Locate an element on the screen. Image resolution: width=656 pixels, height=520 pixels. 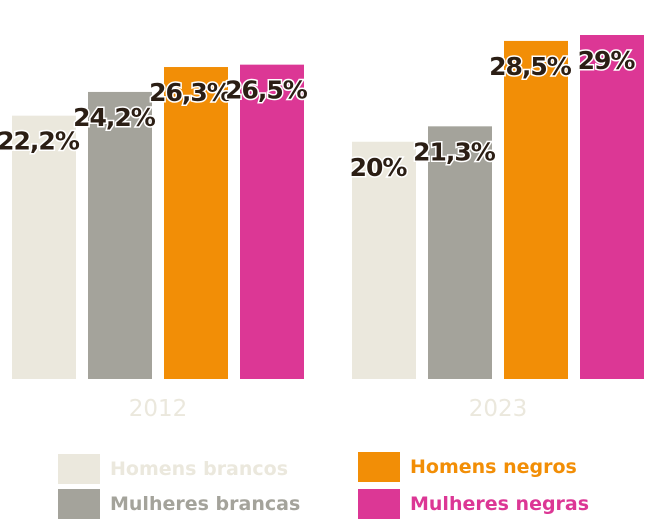
category-label-2012: 2012 is located at coordinates (158, 409).